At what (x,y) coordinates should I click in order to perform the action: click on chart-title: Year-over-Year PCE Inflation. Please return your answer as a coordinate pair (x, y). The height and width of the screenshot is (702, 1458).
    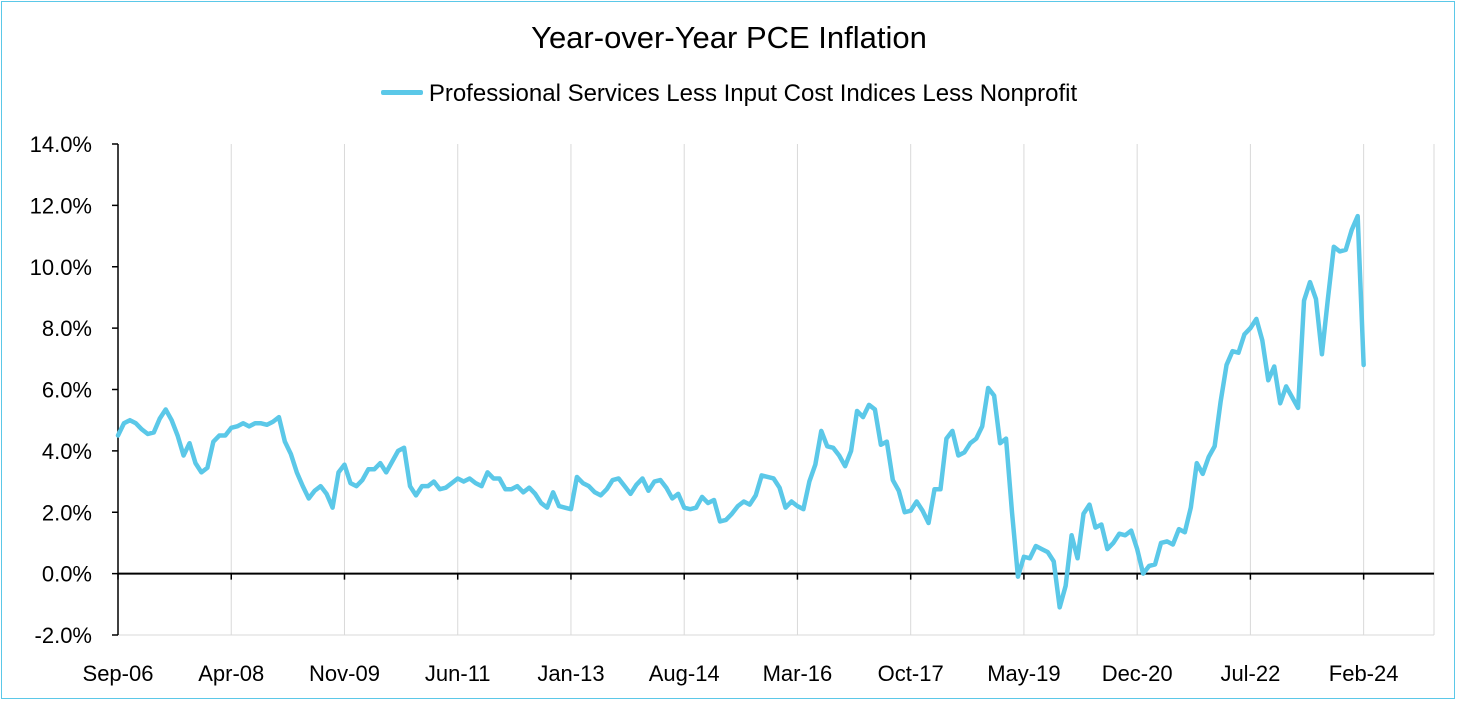
    Looking at the image, I should click on (729, 37).